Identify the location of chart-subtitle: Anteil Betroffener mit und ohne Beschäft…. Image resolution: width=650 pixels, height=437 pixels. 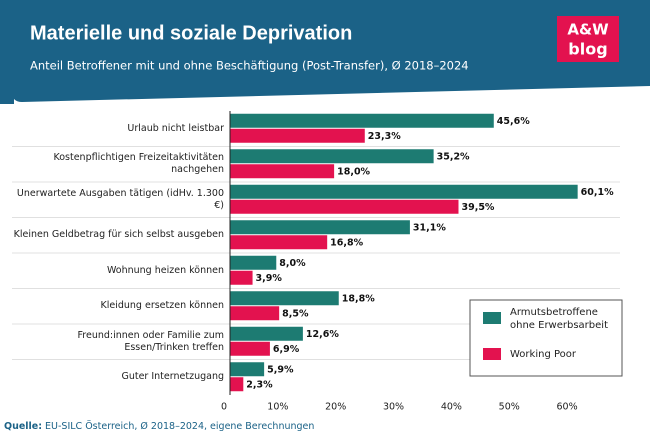
(249, 66).